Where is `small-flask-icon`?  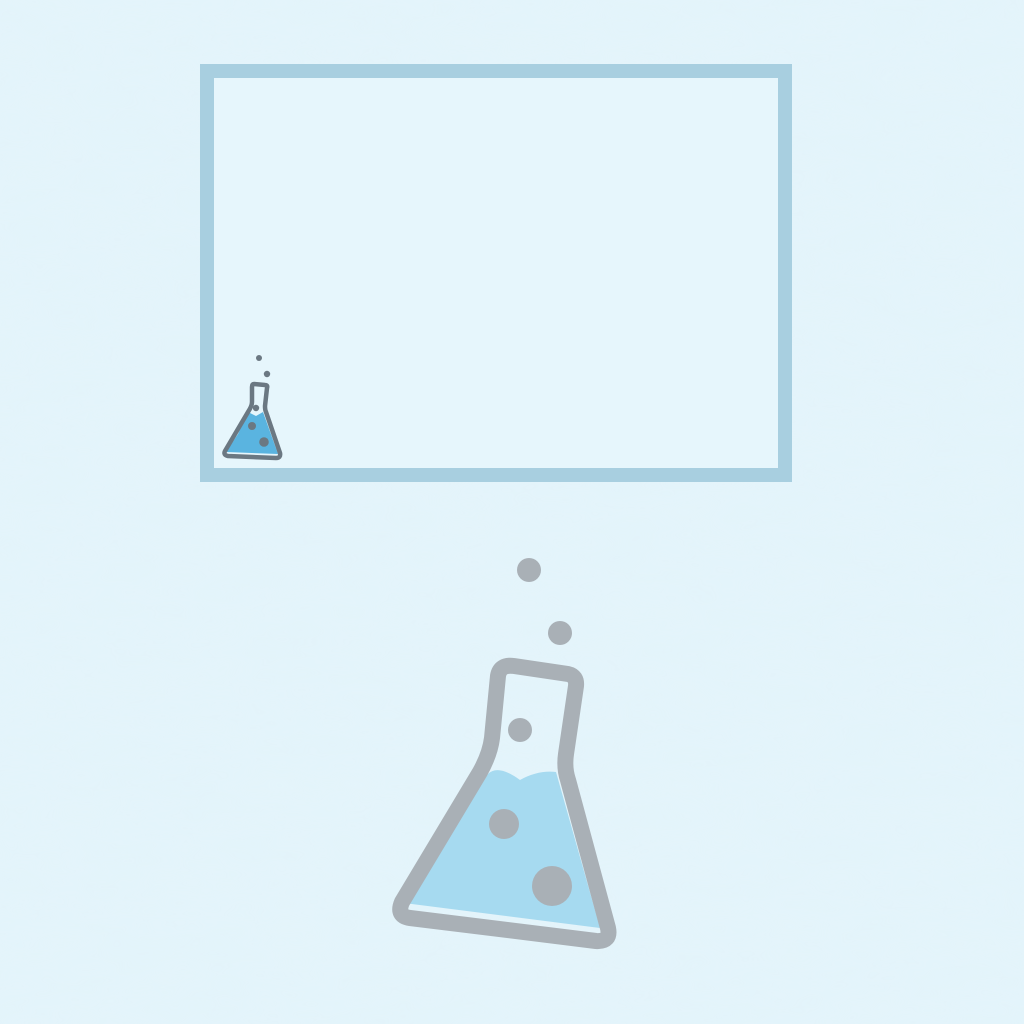
small-flask-icon is located at coordinates (252, 408).